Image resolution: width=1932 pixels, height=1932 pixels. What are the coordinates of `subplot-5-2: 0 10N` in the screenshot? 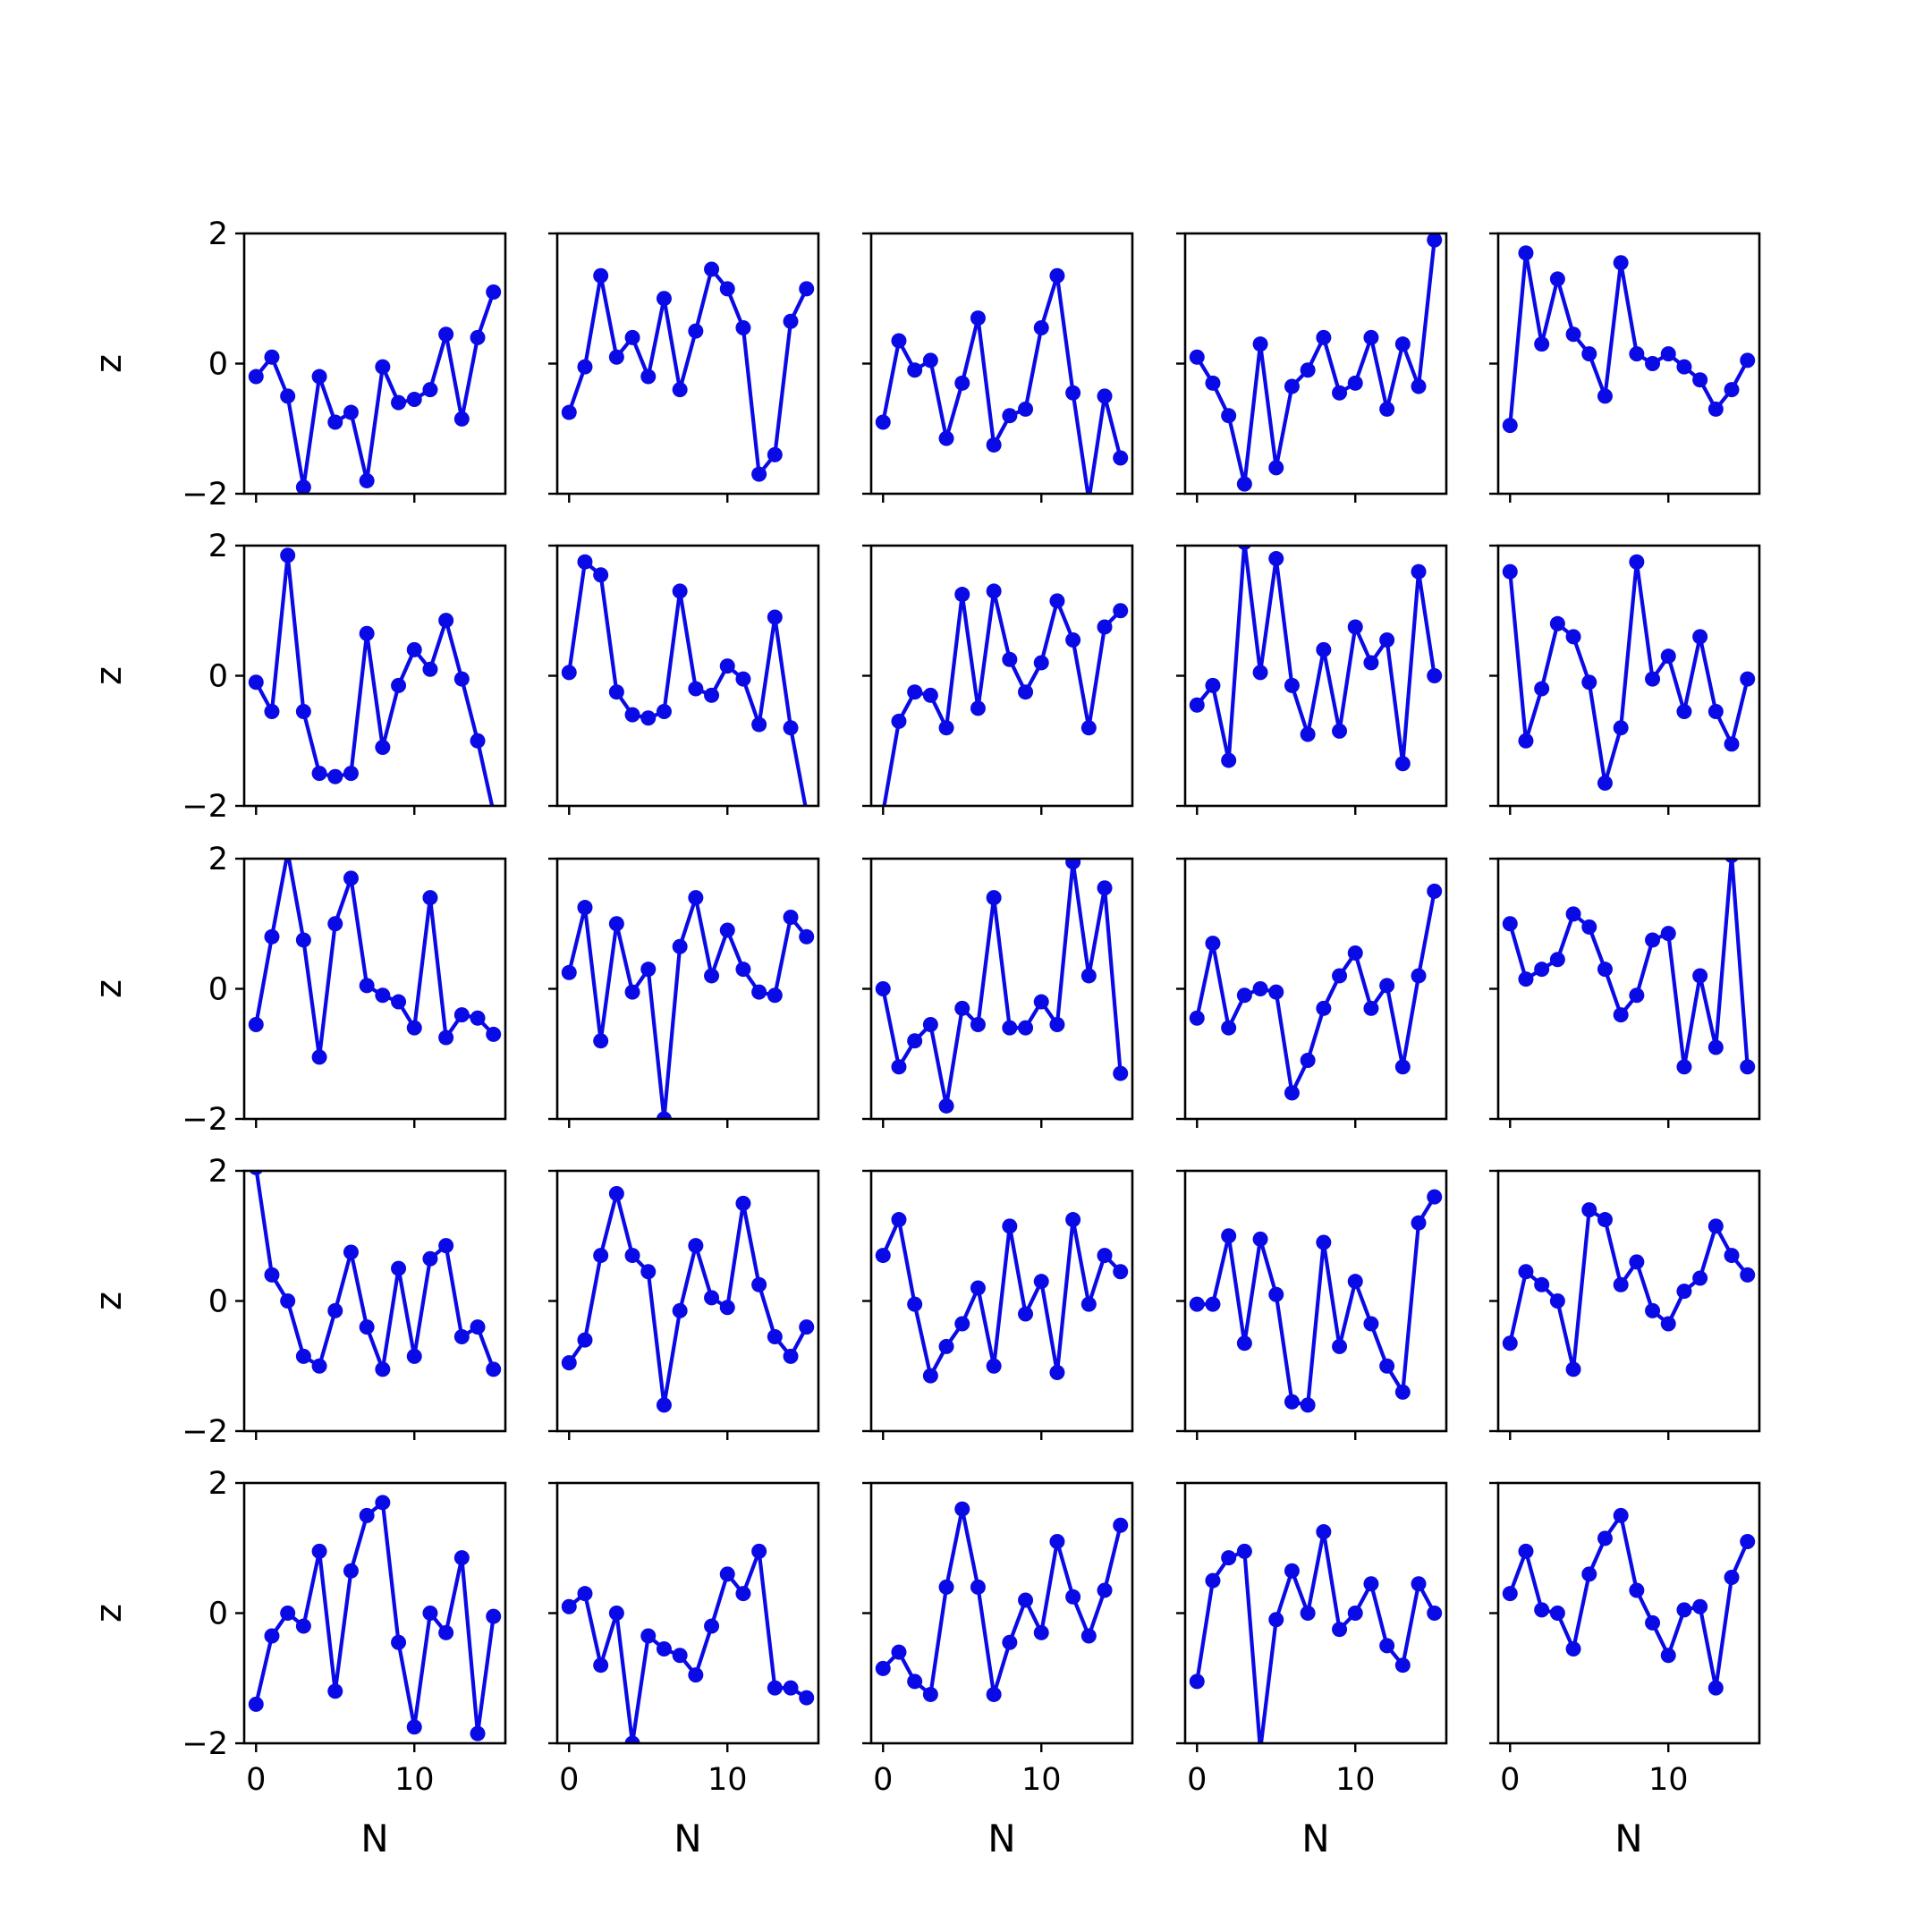 It's located at (684, 1670).